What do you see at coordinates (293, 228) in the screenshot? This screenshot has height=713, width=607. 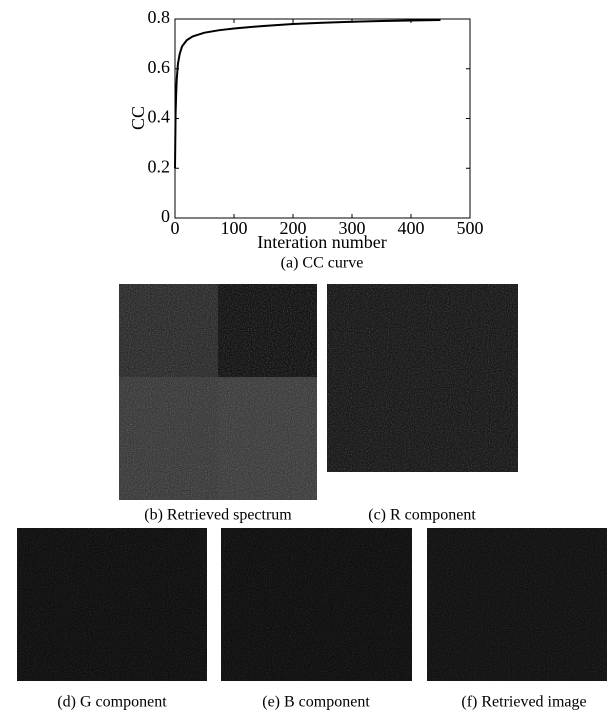 I see `x-tick-label: 200` at bounding box center [293, 228].